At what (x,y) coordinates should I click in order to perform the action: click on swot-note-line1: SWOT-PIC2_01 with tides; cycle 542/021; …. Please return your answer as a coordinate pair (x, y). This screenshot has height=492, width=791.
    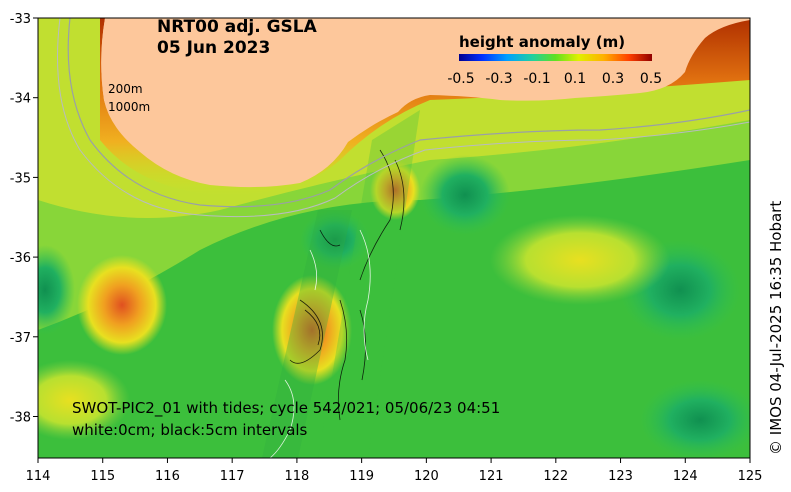
    Looking at the image, I should click on (286, 408).